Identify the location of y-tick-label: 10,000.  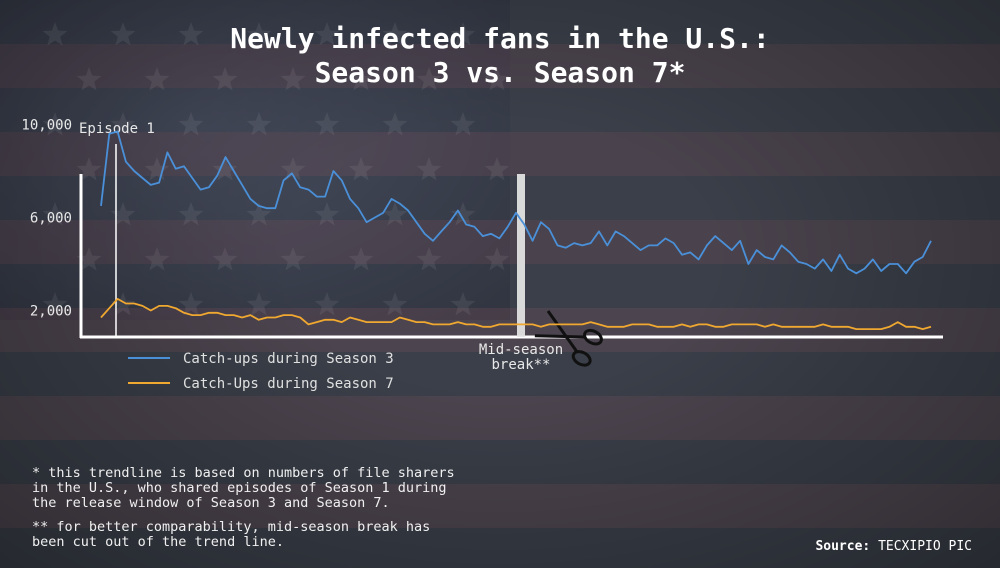
(46, 126).